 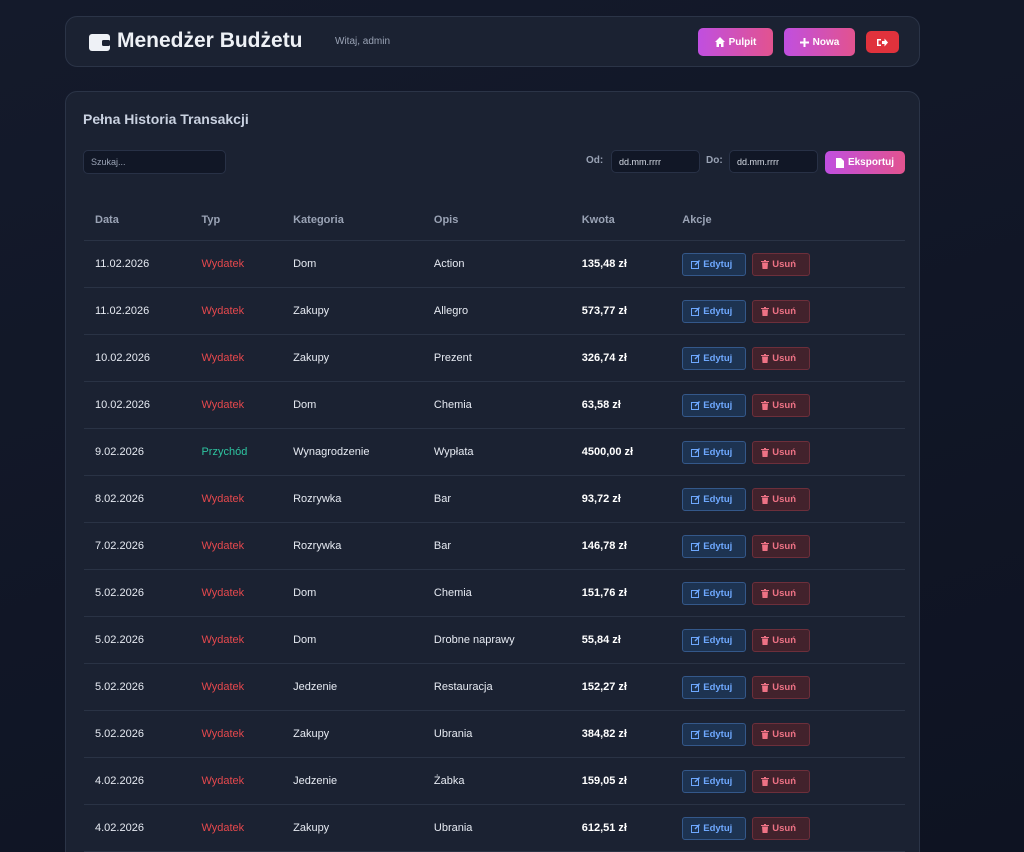 I want to click on category-cell: Jedzenie, so click(x=352, y=781).